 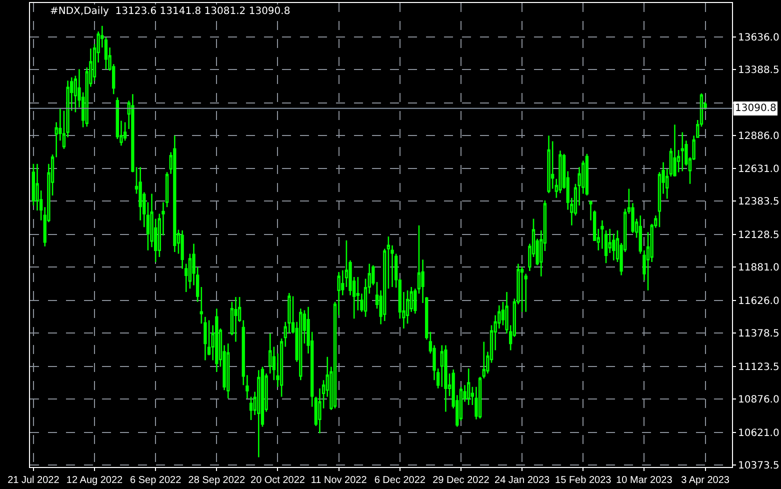 I want to click on y-tick-label: 13636.0, so click(x=759, y=38).